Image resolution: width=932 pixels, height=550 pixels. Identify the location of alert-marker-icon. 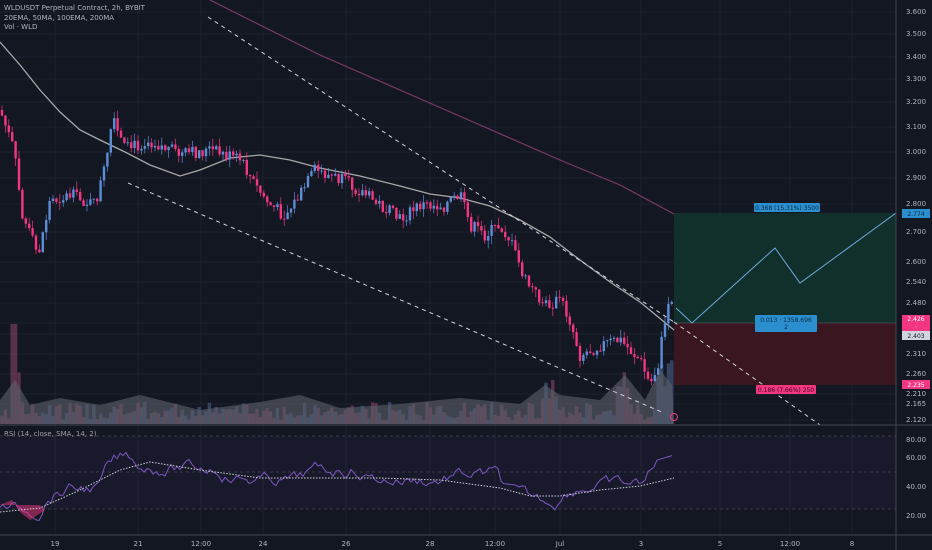
(674, 417).